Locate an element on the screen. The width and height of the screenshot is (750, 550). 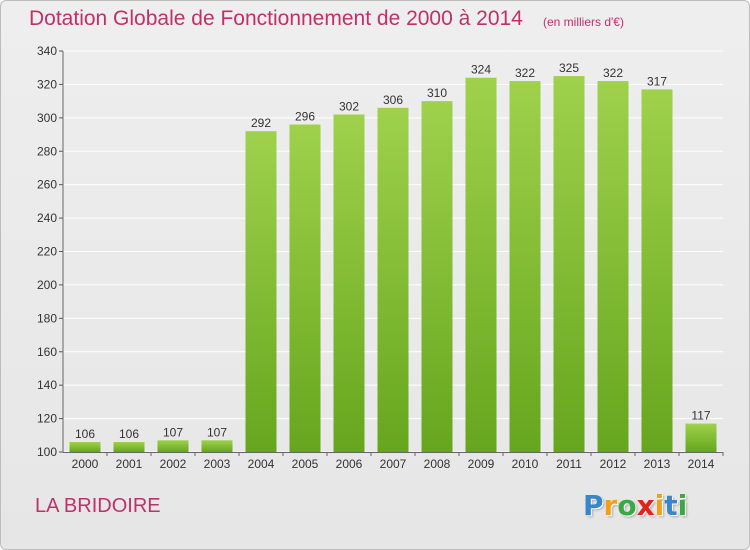
x-tick-label: 2001 is located at coordinates (129, 464).